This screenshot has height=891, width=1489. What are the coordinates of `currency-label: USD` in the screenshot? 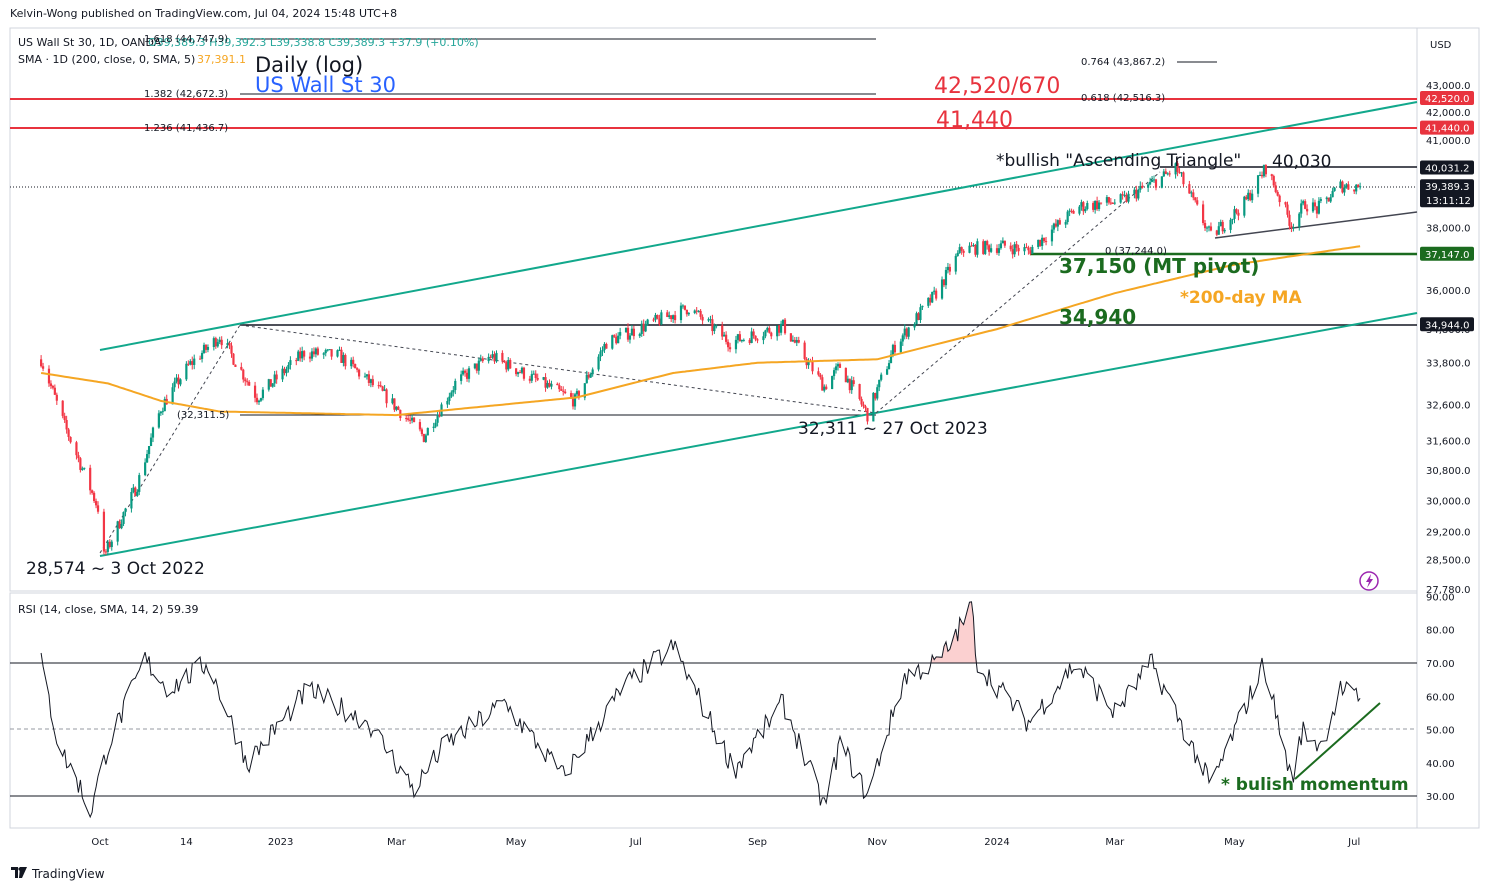 It's located at (1441, 45).